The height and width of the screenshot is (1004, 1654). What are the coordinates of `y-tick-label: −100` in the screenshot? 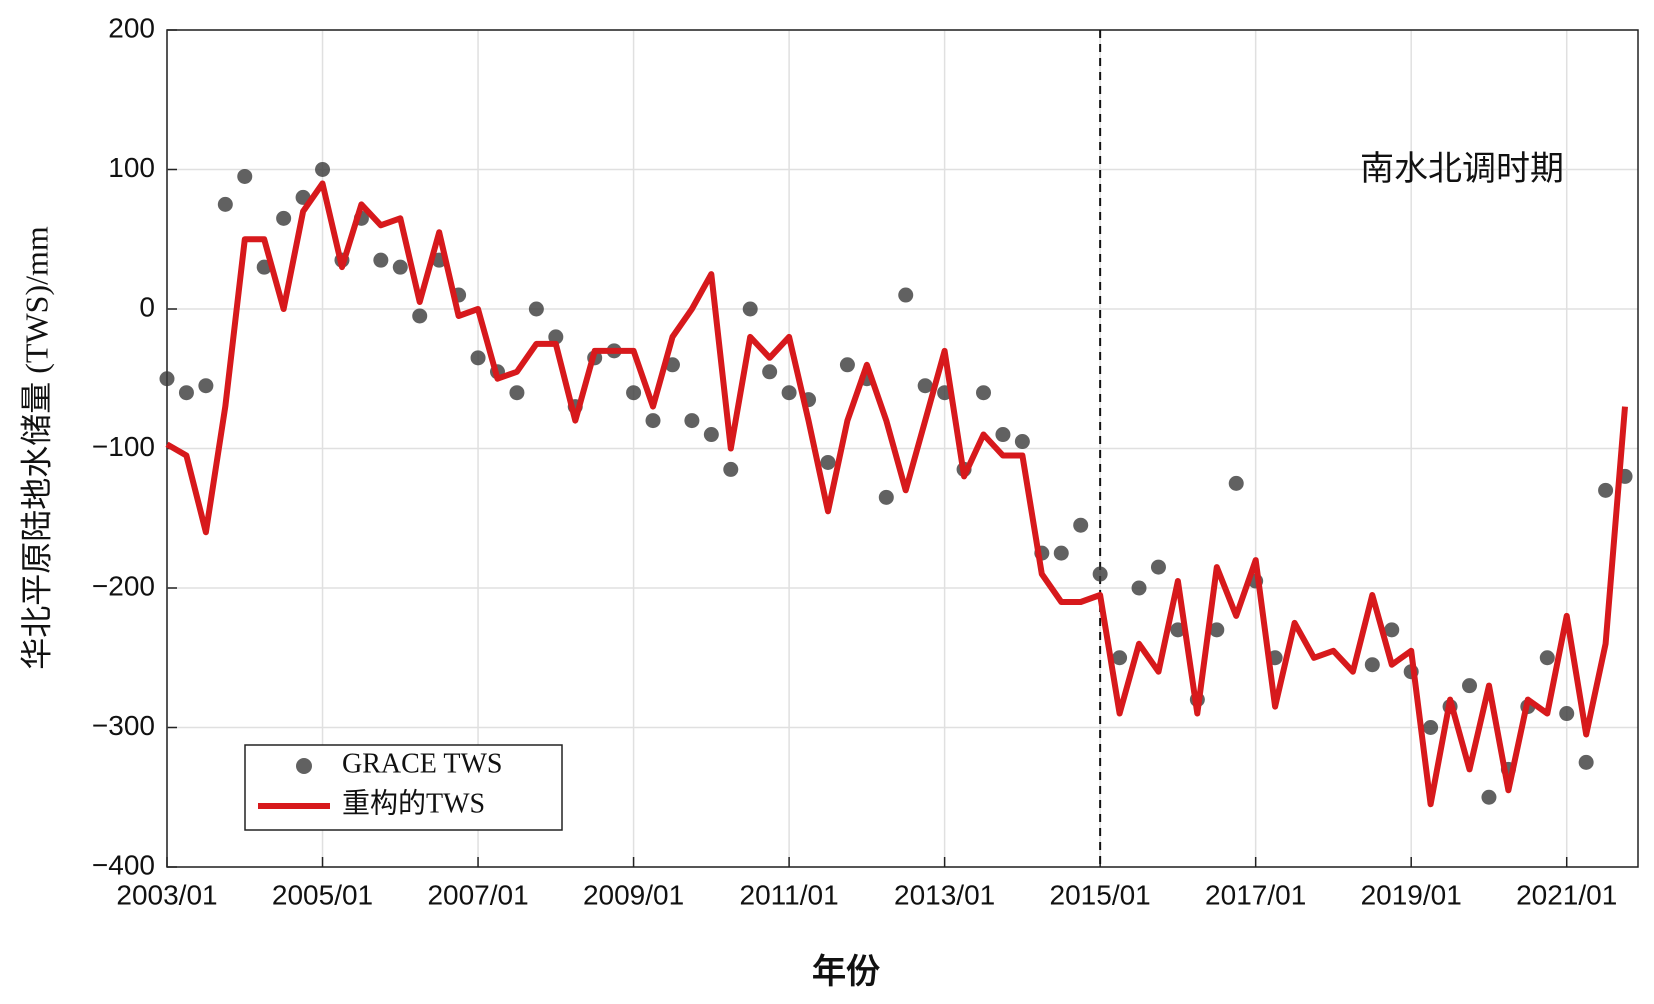 It's located at (123, 446).